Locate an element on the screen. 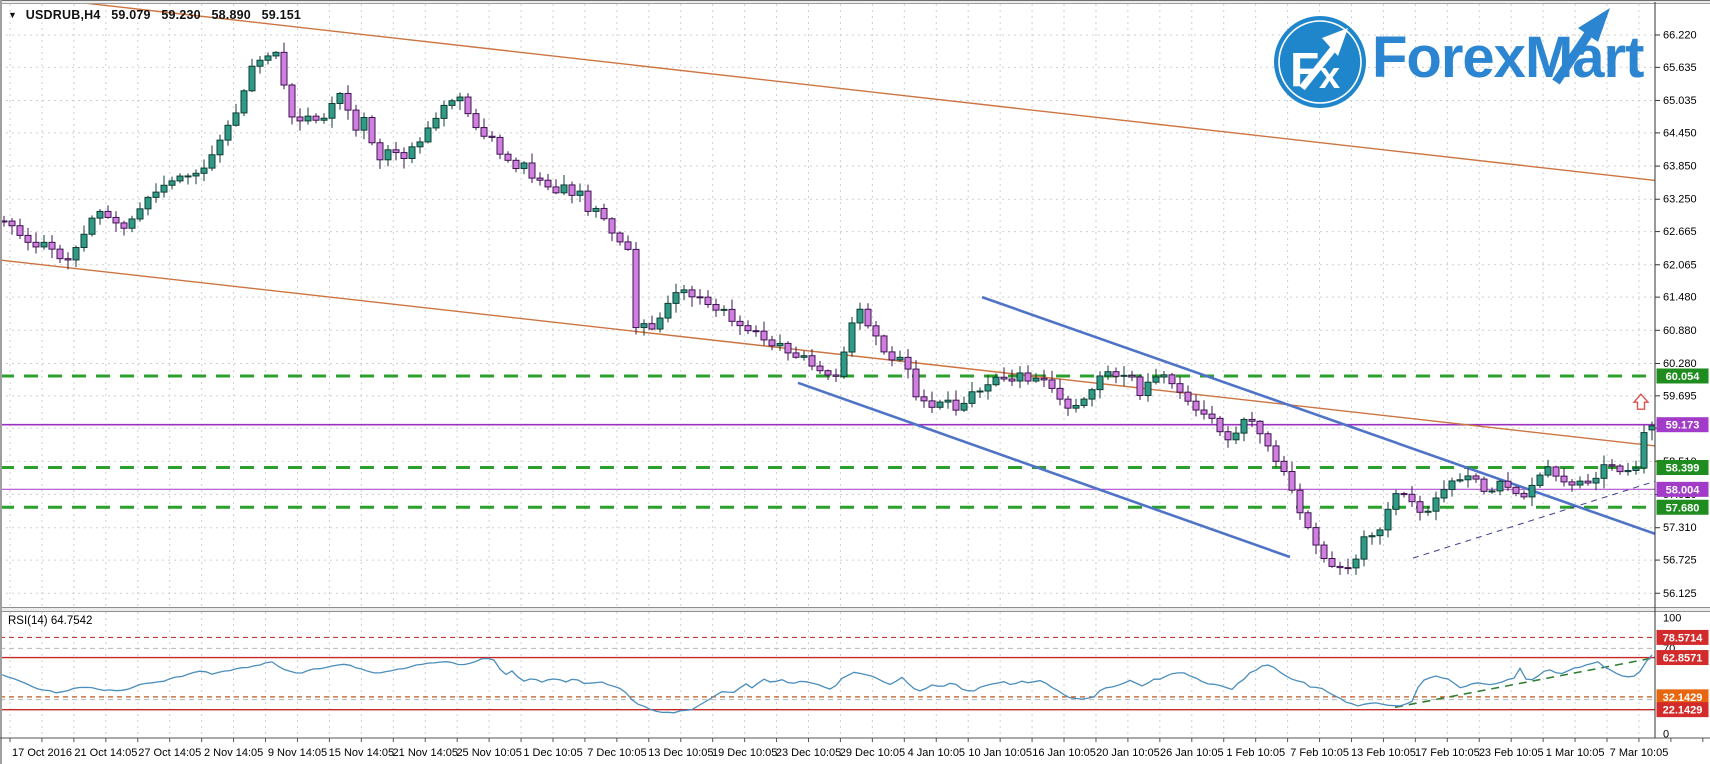  axis-badge-57.680: 57.680 is located at coordinates (1682, 507).